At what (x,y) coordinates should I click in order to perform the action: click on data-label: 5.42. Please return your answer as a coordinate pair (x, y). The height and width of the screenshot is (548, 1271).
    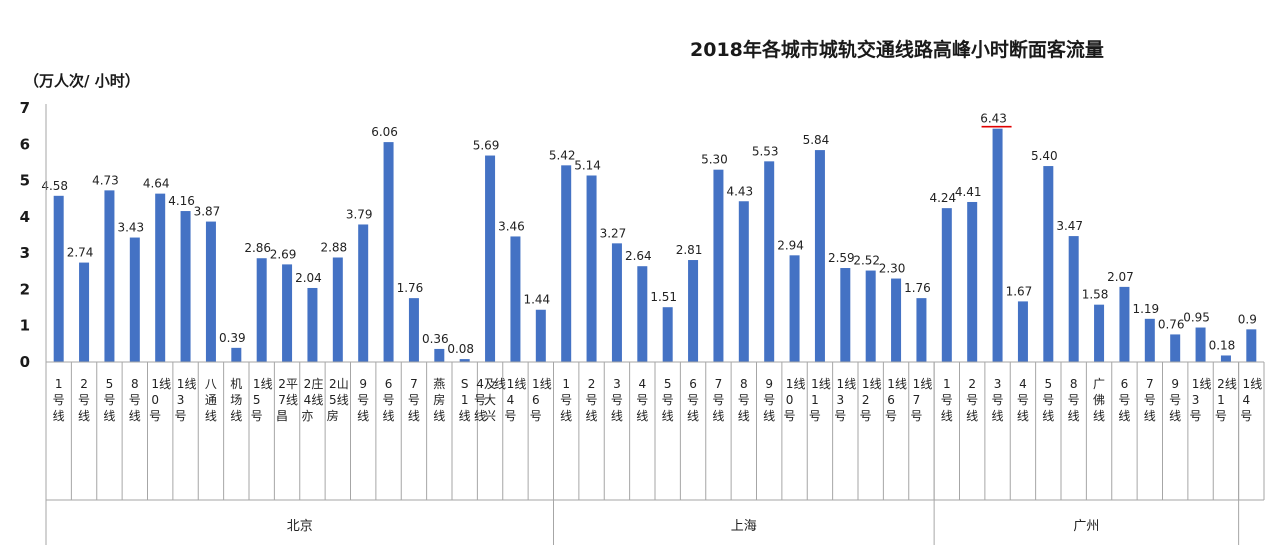
    Looking at the image, I should click on (562, 155).